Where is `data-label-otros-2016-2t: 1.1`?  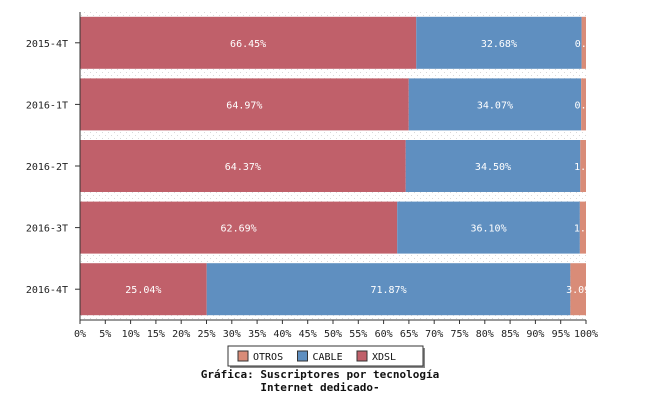 data-label-otros-2016-2t: 1.1 is located at coordinates (583, 167).